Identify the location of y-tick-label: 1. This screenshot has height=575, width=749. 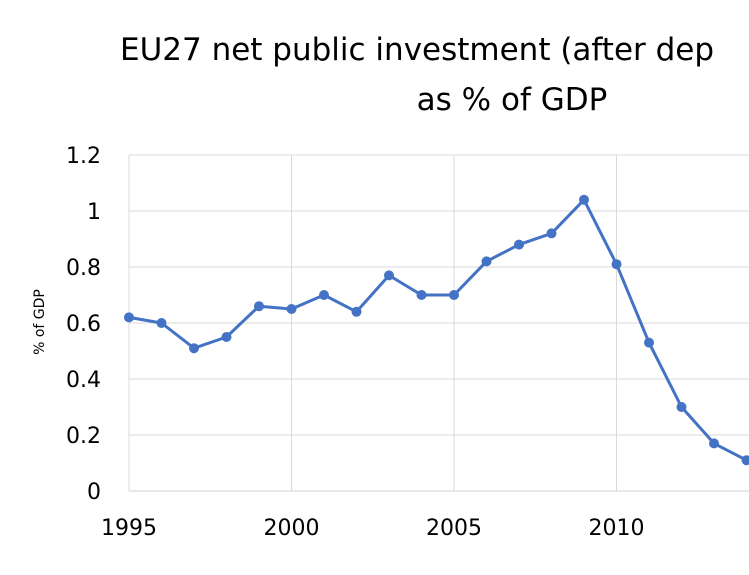
(94, 212).